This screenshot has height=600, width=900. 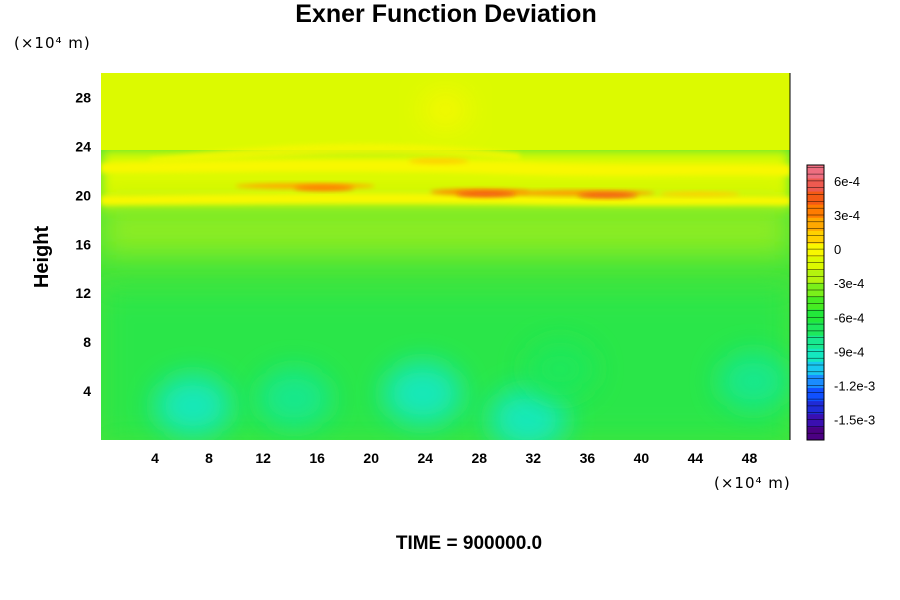 What do you see at coordinates (52, 43) in the screenshot?
I see `y-axis-unit: (×10⁴ m)` at bounding box center [52, 43].